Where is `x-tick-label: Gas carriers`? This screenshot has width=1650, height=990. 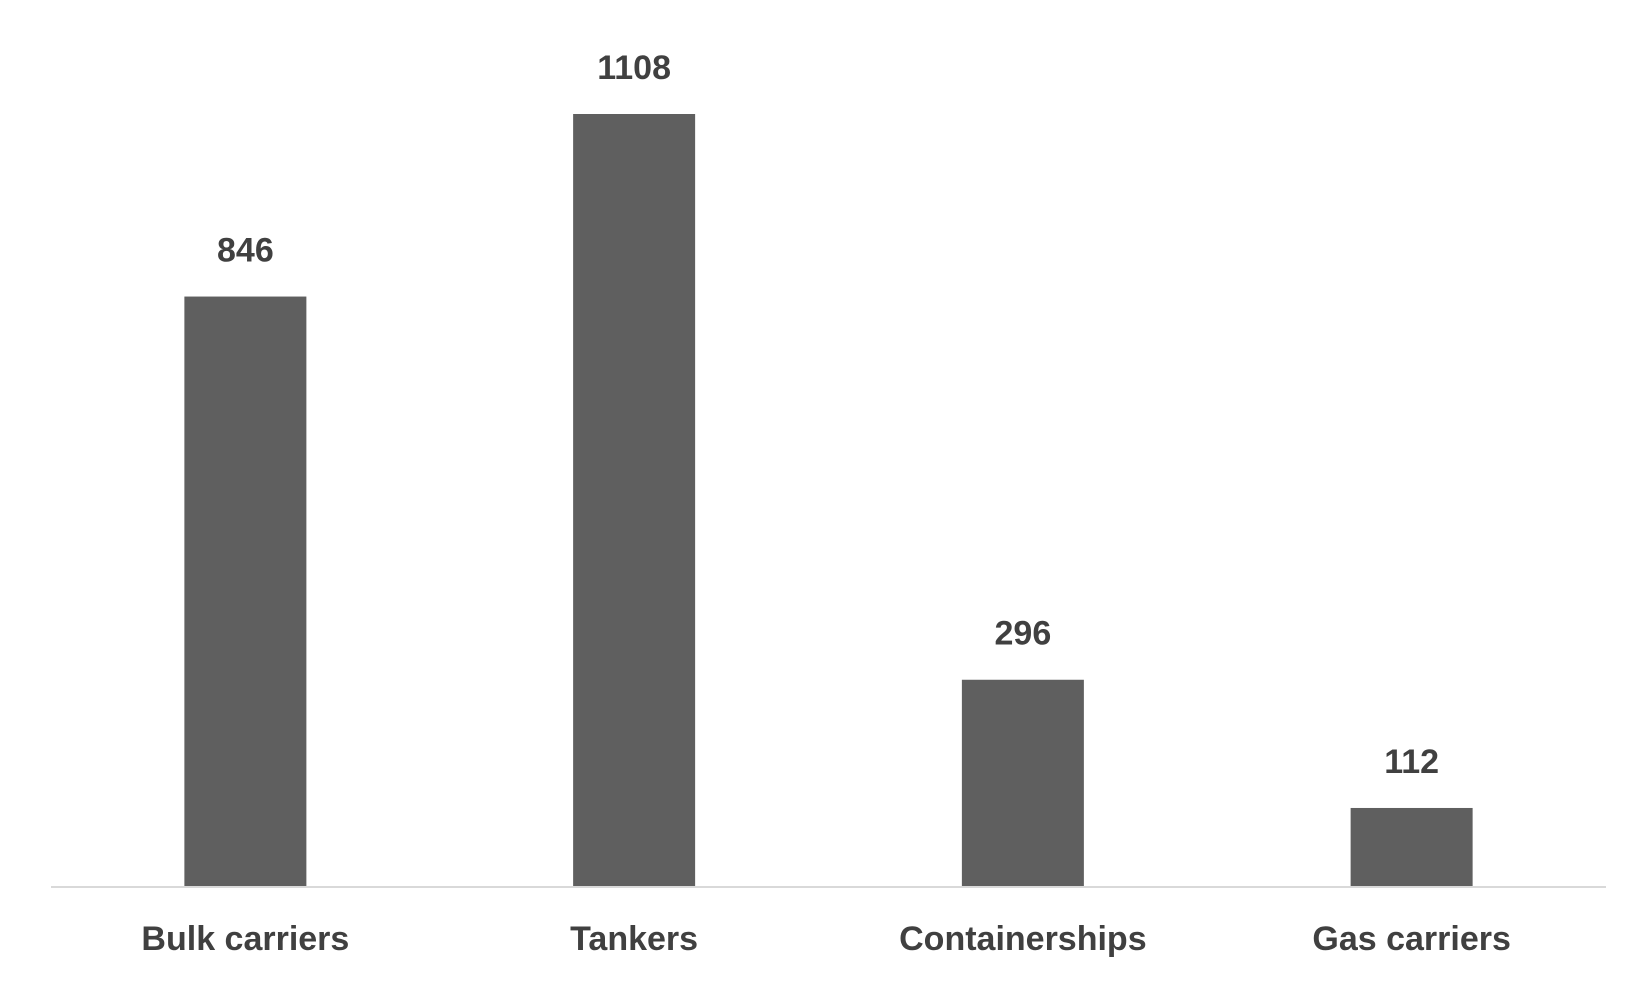
x-tick-label: Gas carriers is located at coordinates (1411, 939).